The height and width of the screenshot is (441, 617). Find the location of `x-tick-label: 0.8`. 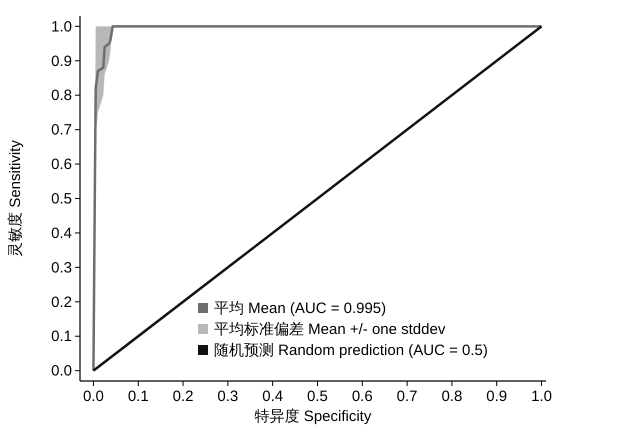

x-tick-label: 0.8 is located at coordinates (451, 396).